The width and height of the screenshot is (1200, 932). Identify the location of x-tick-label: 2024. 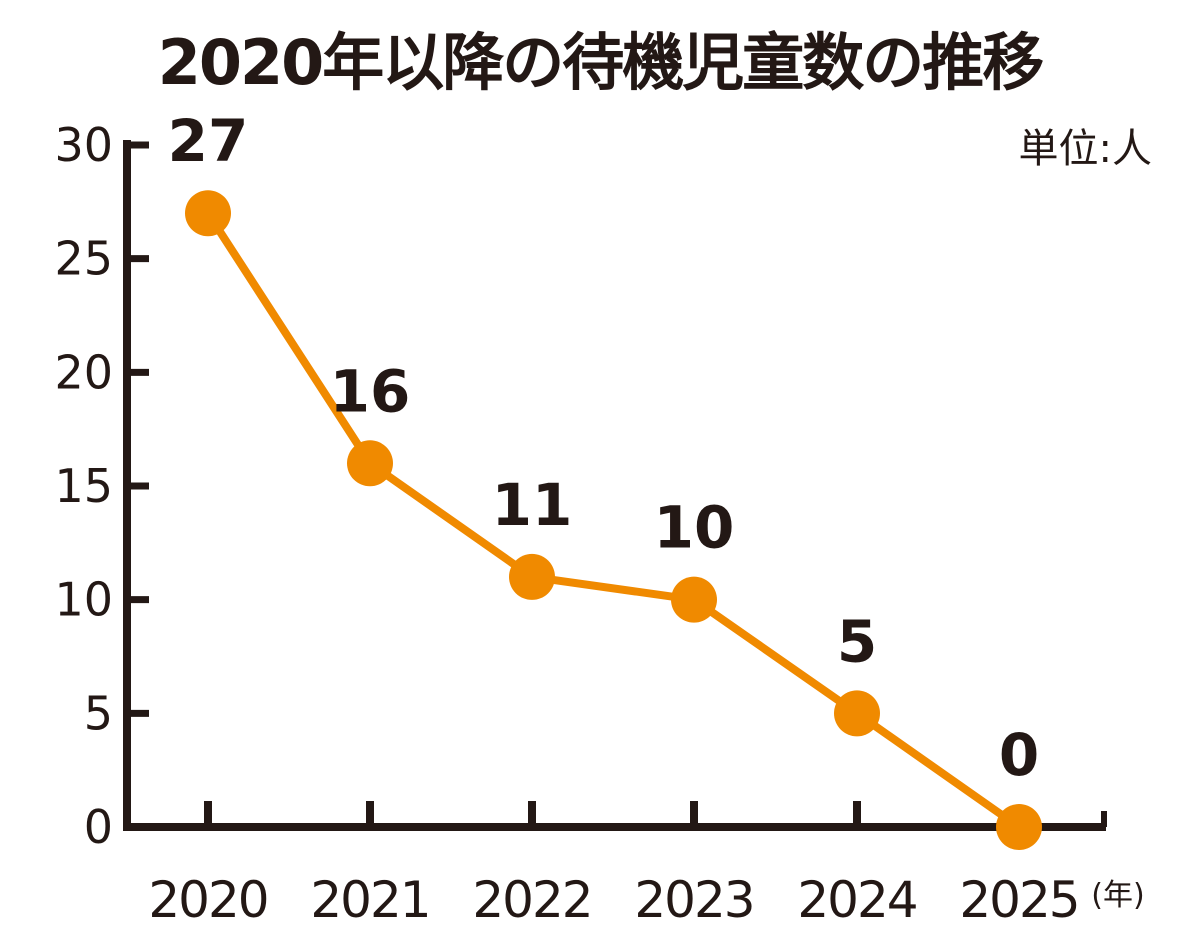
(856, 900).